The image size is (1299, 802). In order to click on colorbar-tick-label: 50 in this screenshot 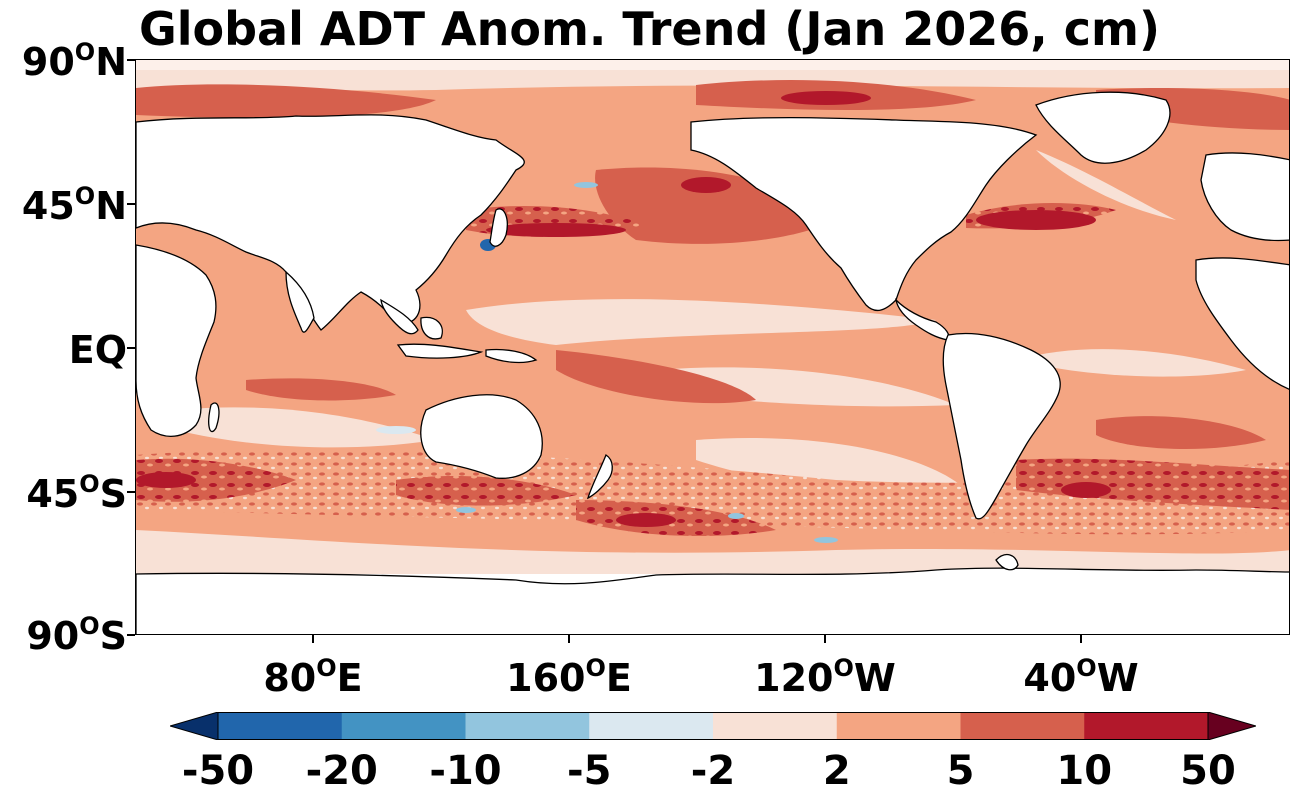, I will do `click(1208, 771)`.